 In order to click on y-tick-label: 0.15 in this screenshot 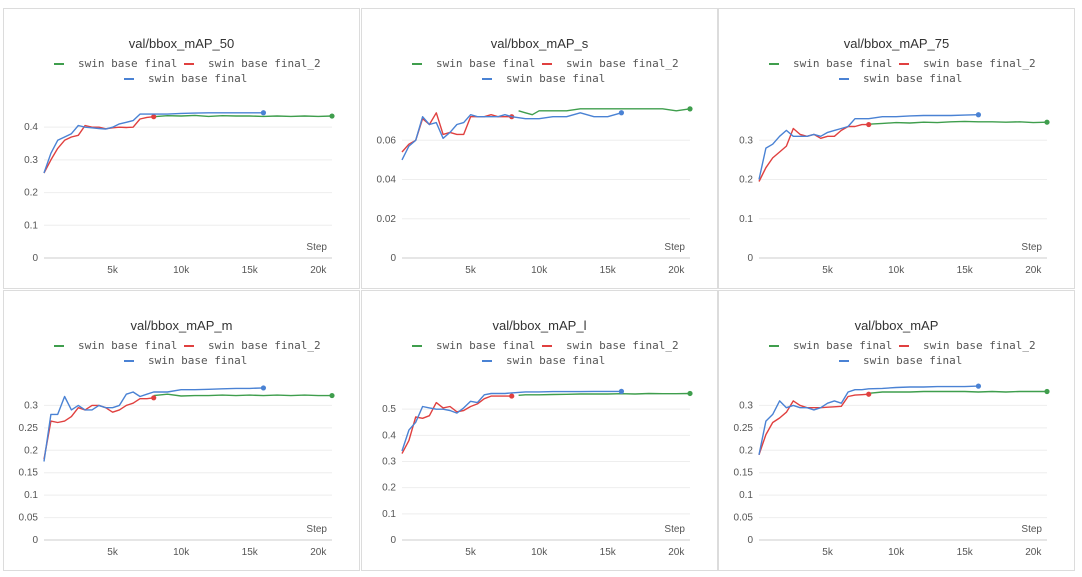, I will do `click(29, 473)`.